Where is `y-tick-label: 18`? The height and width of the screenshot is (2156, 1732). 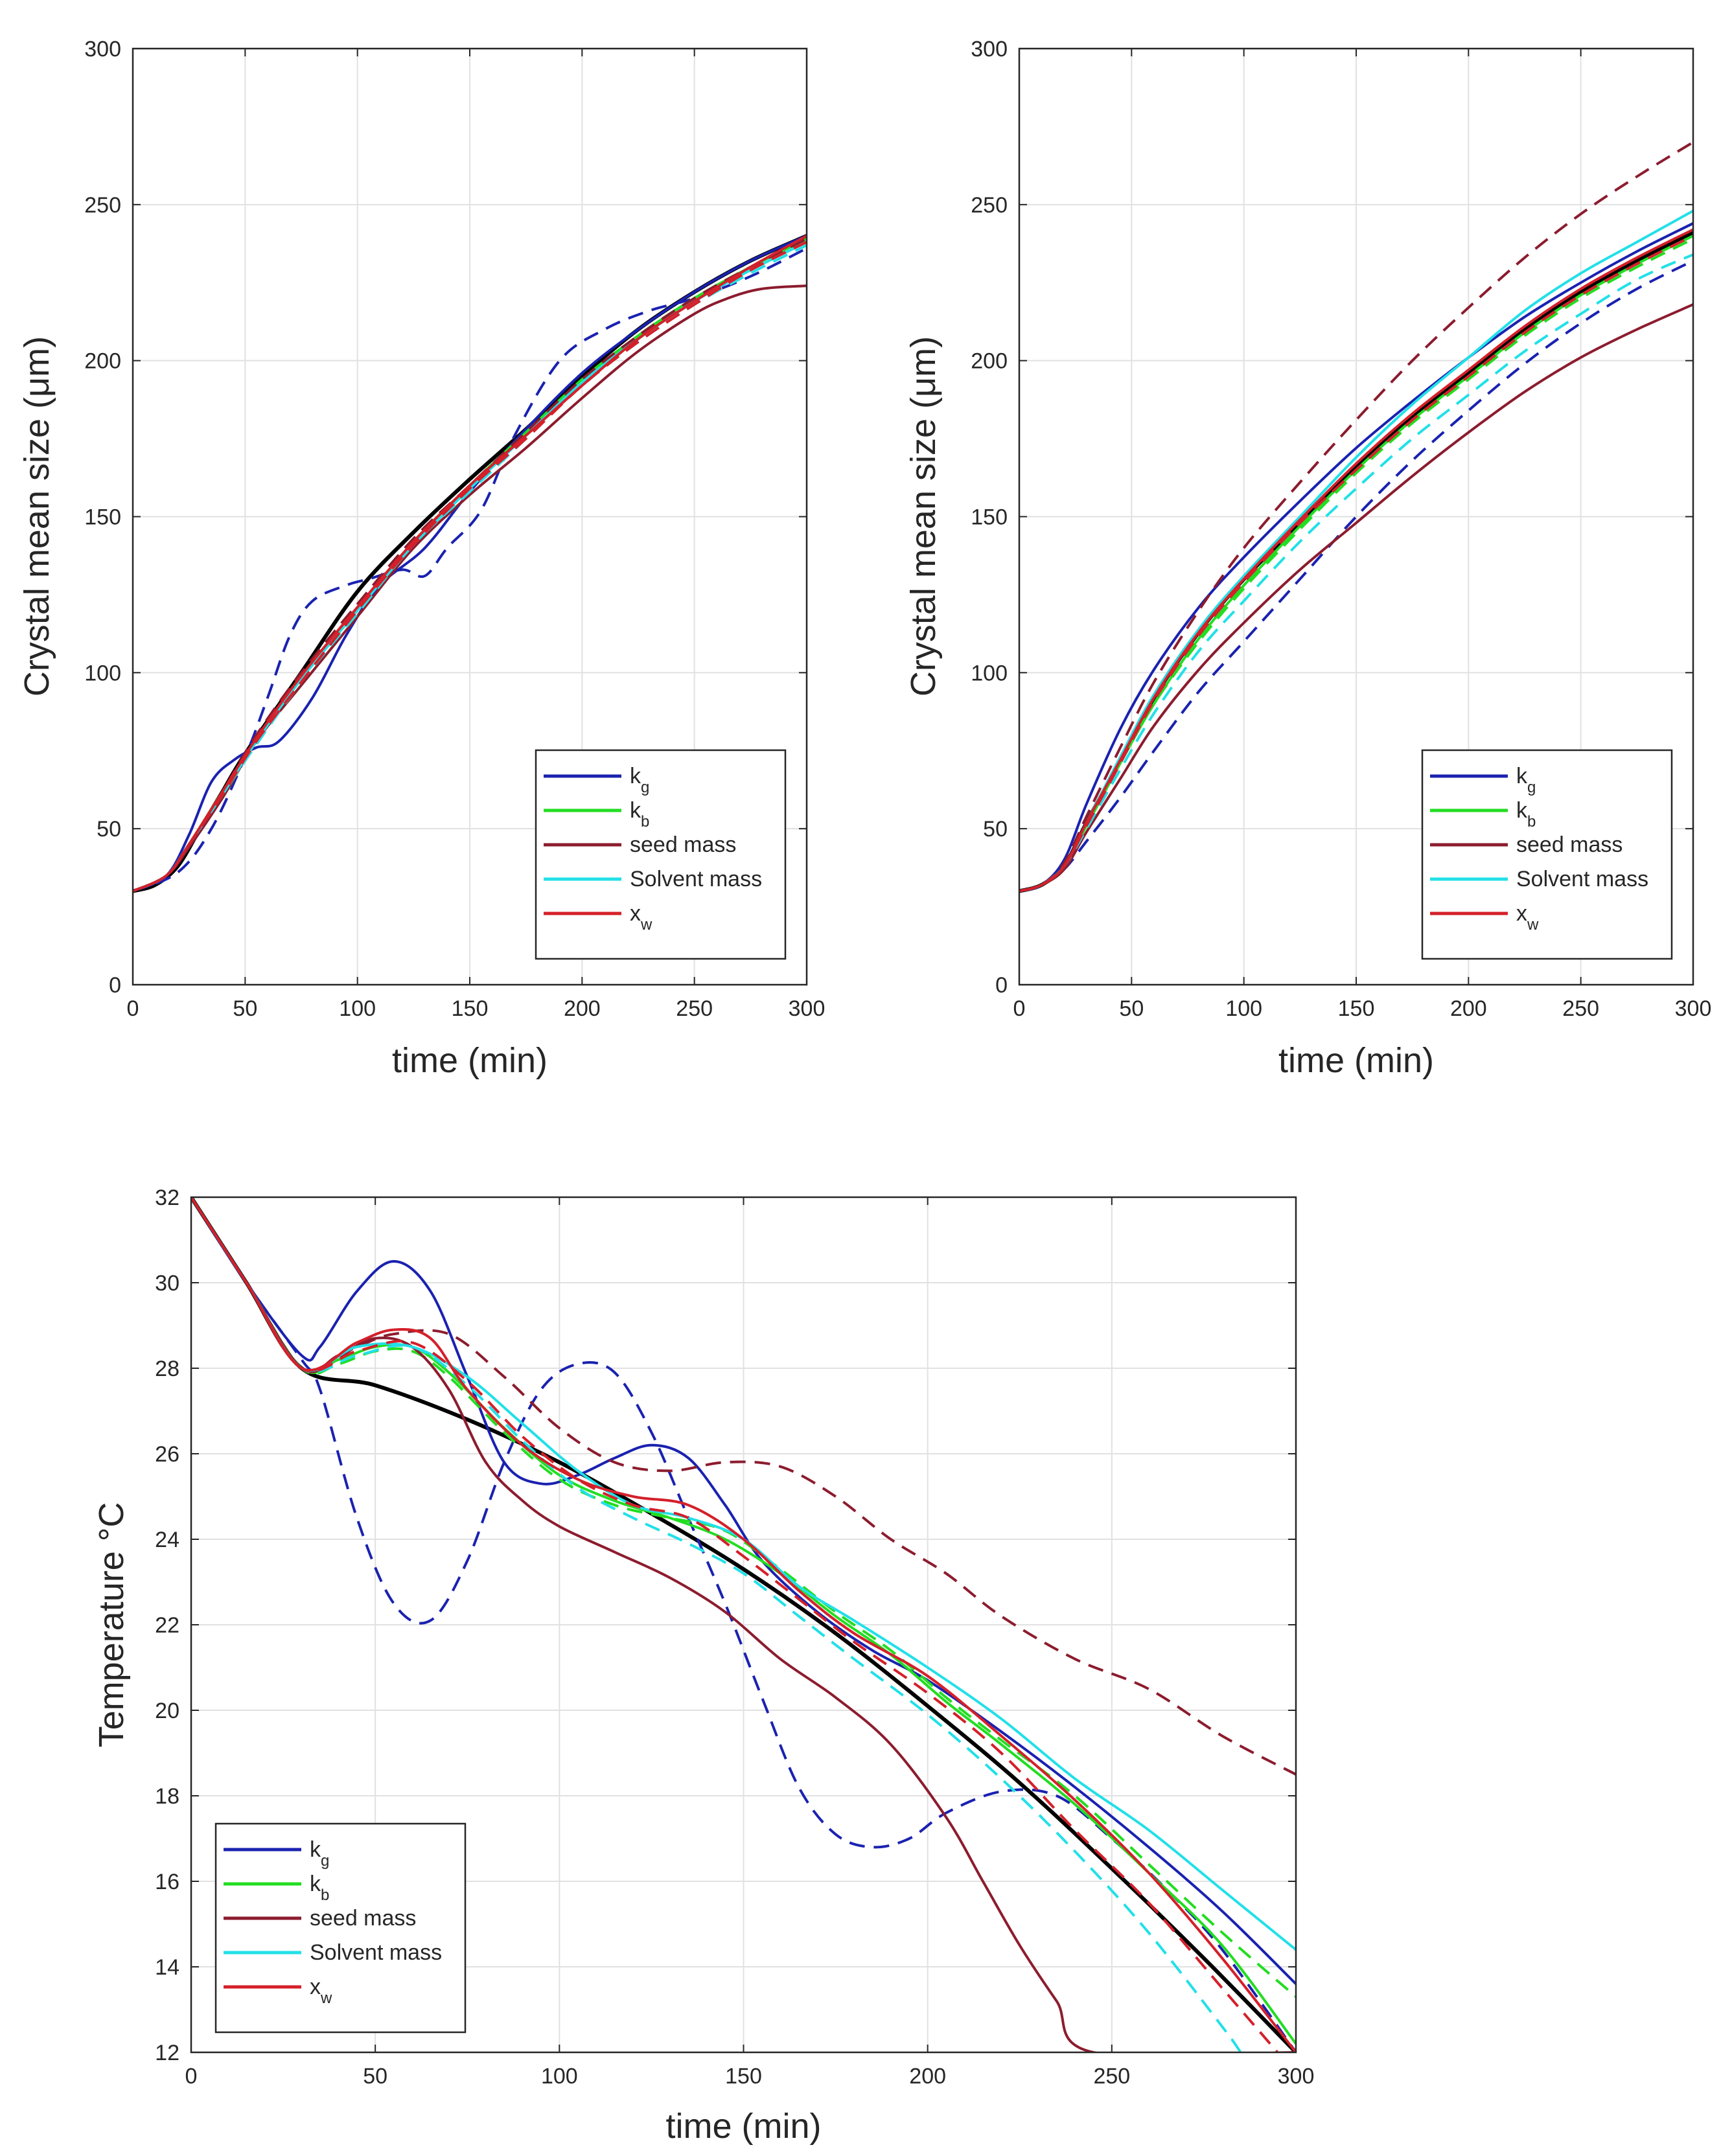 y-tick-label: 18 is located at coordinates (167, 1797).